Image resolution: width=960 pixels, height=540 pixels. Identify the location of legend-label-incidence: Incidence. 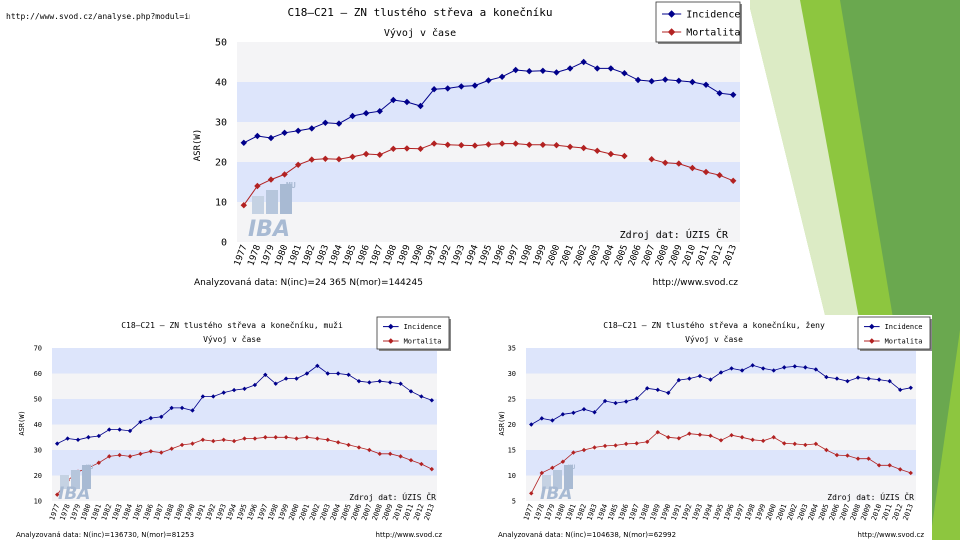
(713, 14).